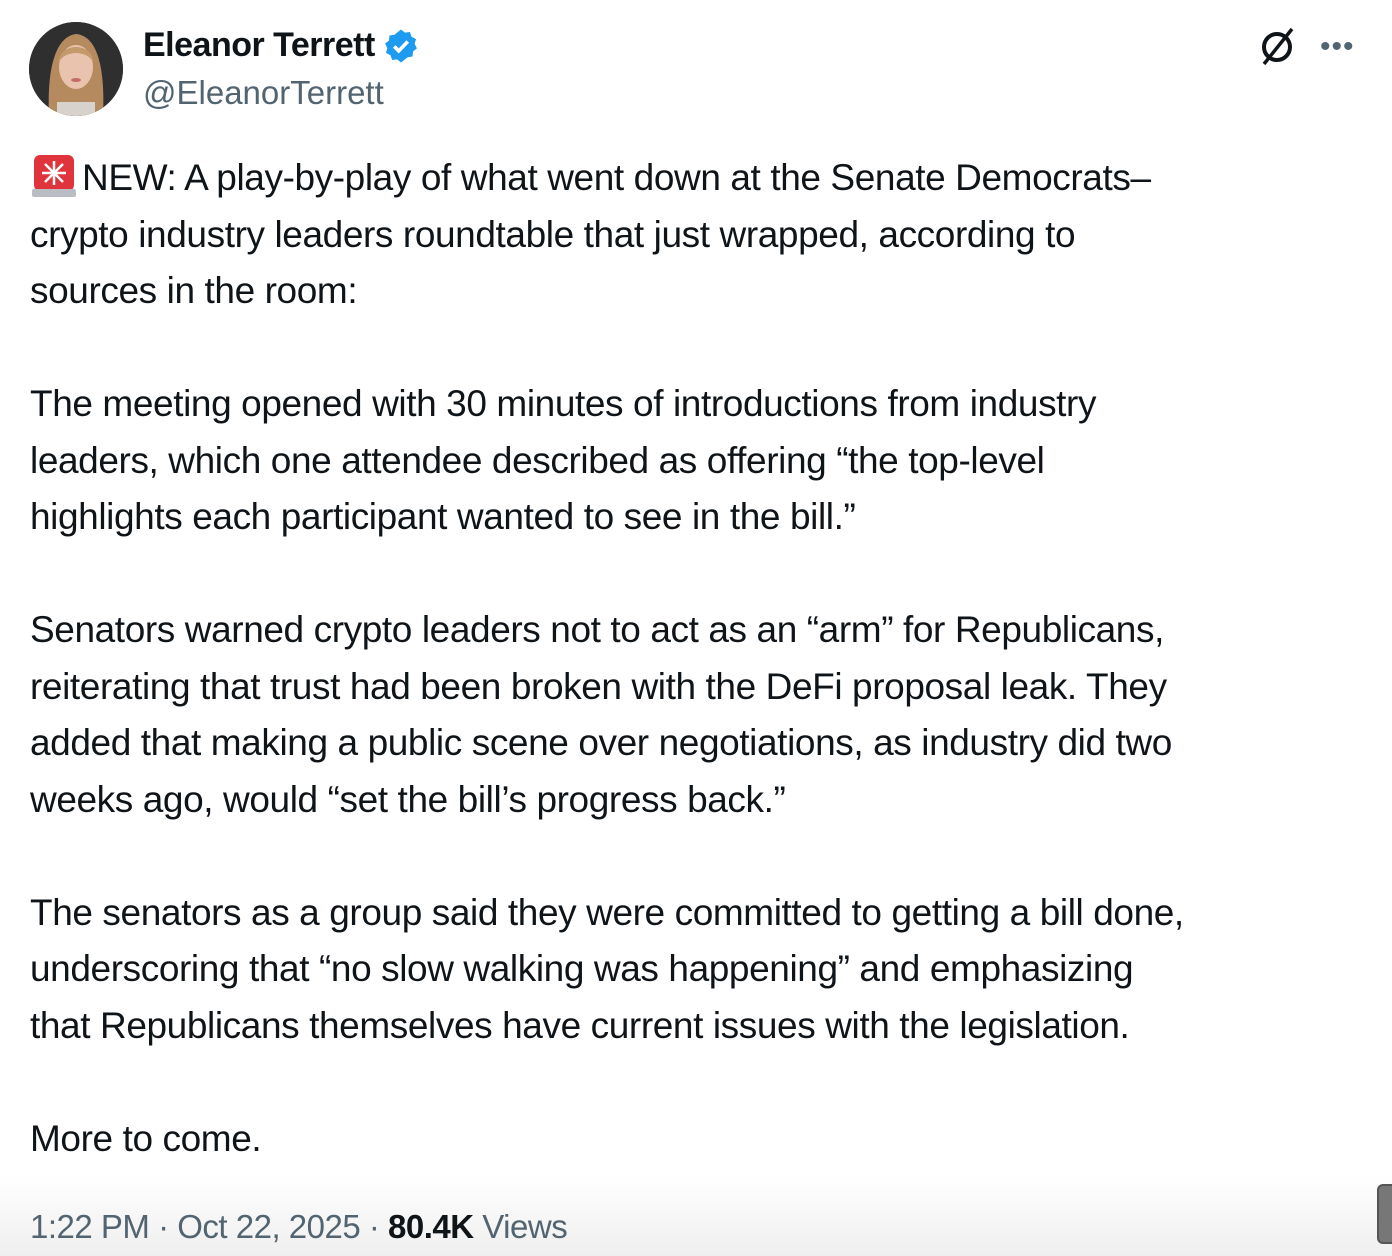 The image size is (1392, 1256). What do you see at coordinates (90, 1226) in the screenshot?
I see `post-time: 1:22 PM` at bounding box center [90, 1226].